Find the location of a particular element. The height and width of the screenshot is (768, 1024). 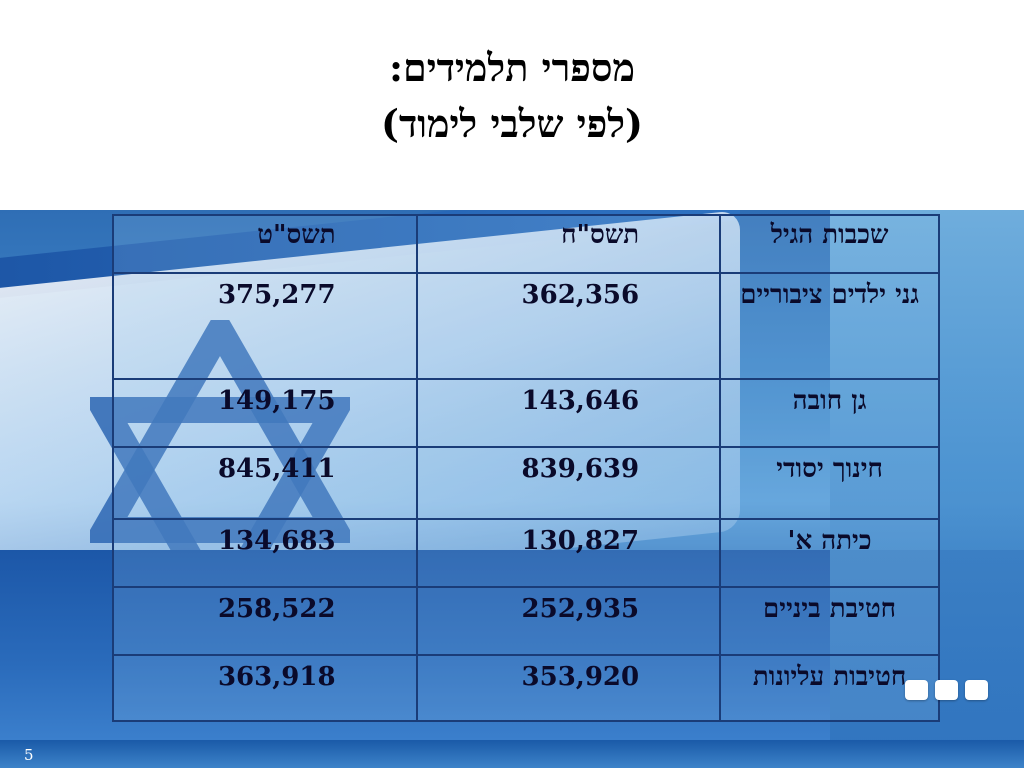

row-value-2008: 143,646 is located at coordinates (568, 413).